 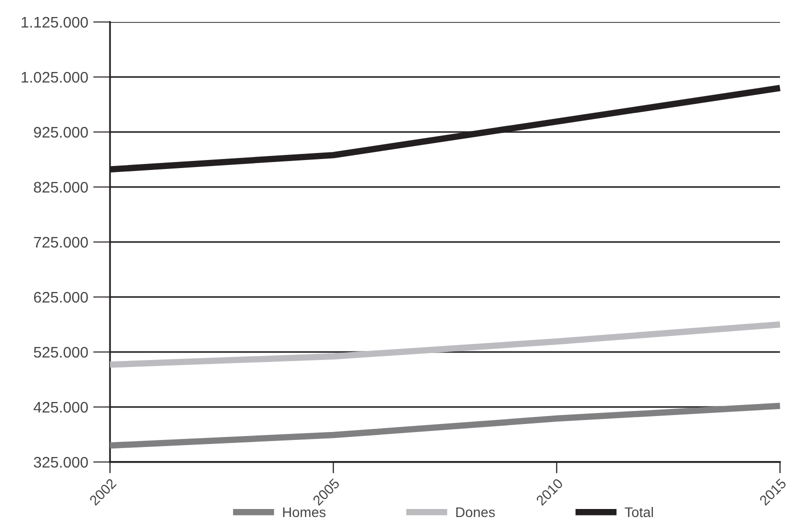 I want to click on y-tick-label: 425.000, so click(x=61, y=407).